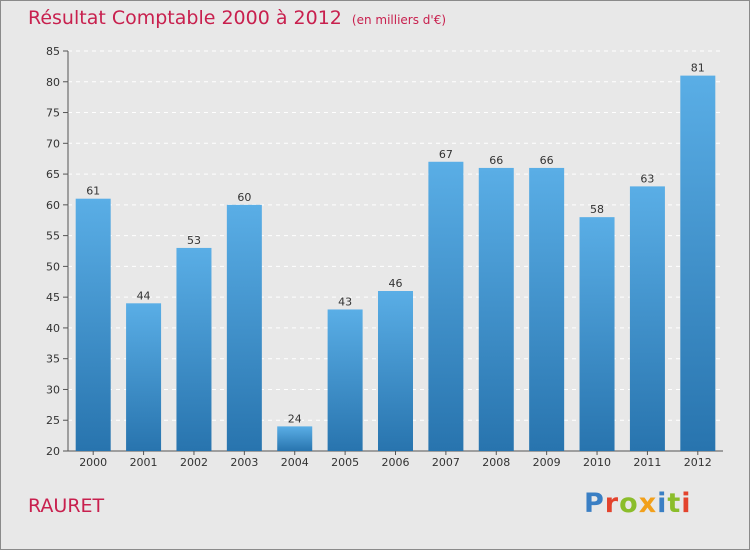 The width and height of the screenshot is (750, 550). What do you see at coordinates (194, 240) in the screenshot?
I see `data-label: 53` at bounding box center [194, 240].